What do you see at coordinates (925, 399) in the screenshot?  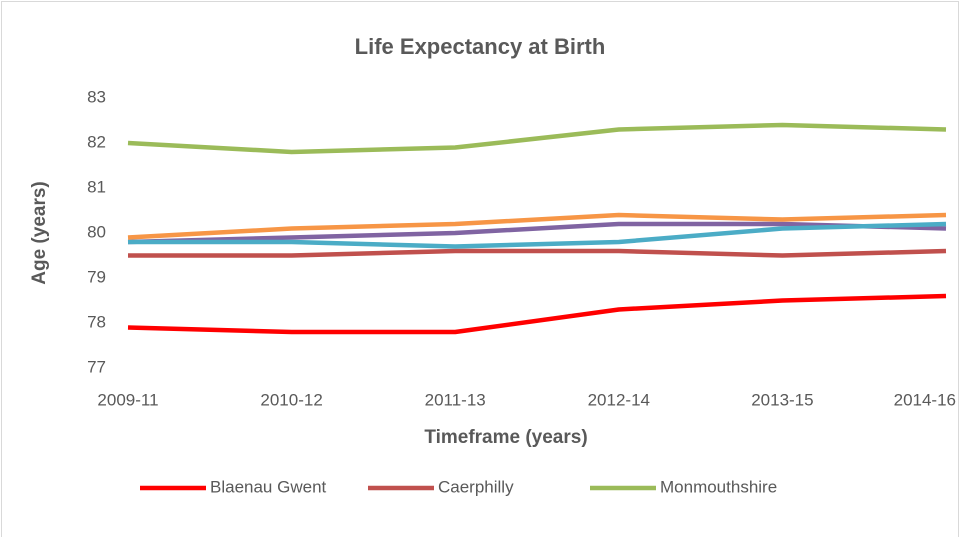 I see `x-tick-label: 2014-16` at bounding box center [925, 399].